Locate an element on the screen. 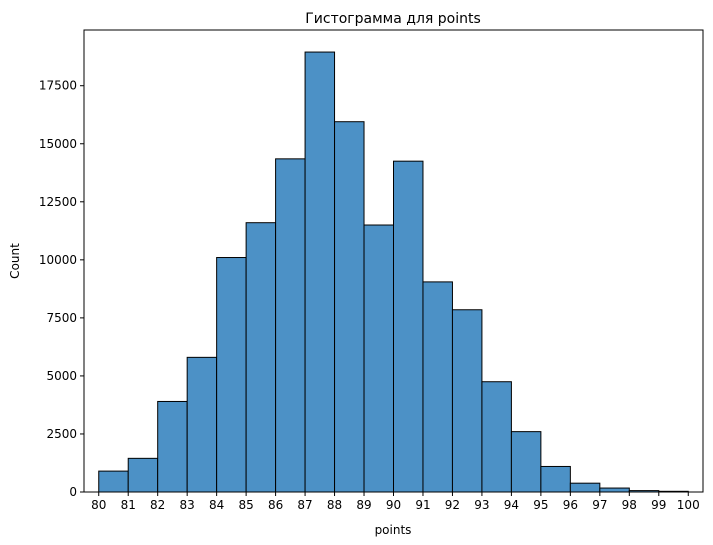  x-tick-label: 90 is located at coordinates (393, 505).